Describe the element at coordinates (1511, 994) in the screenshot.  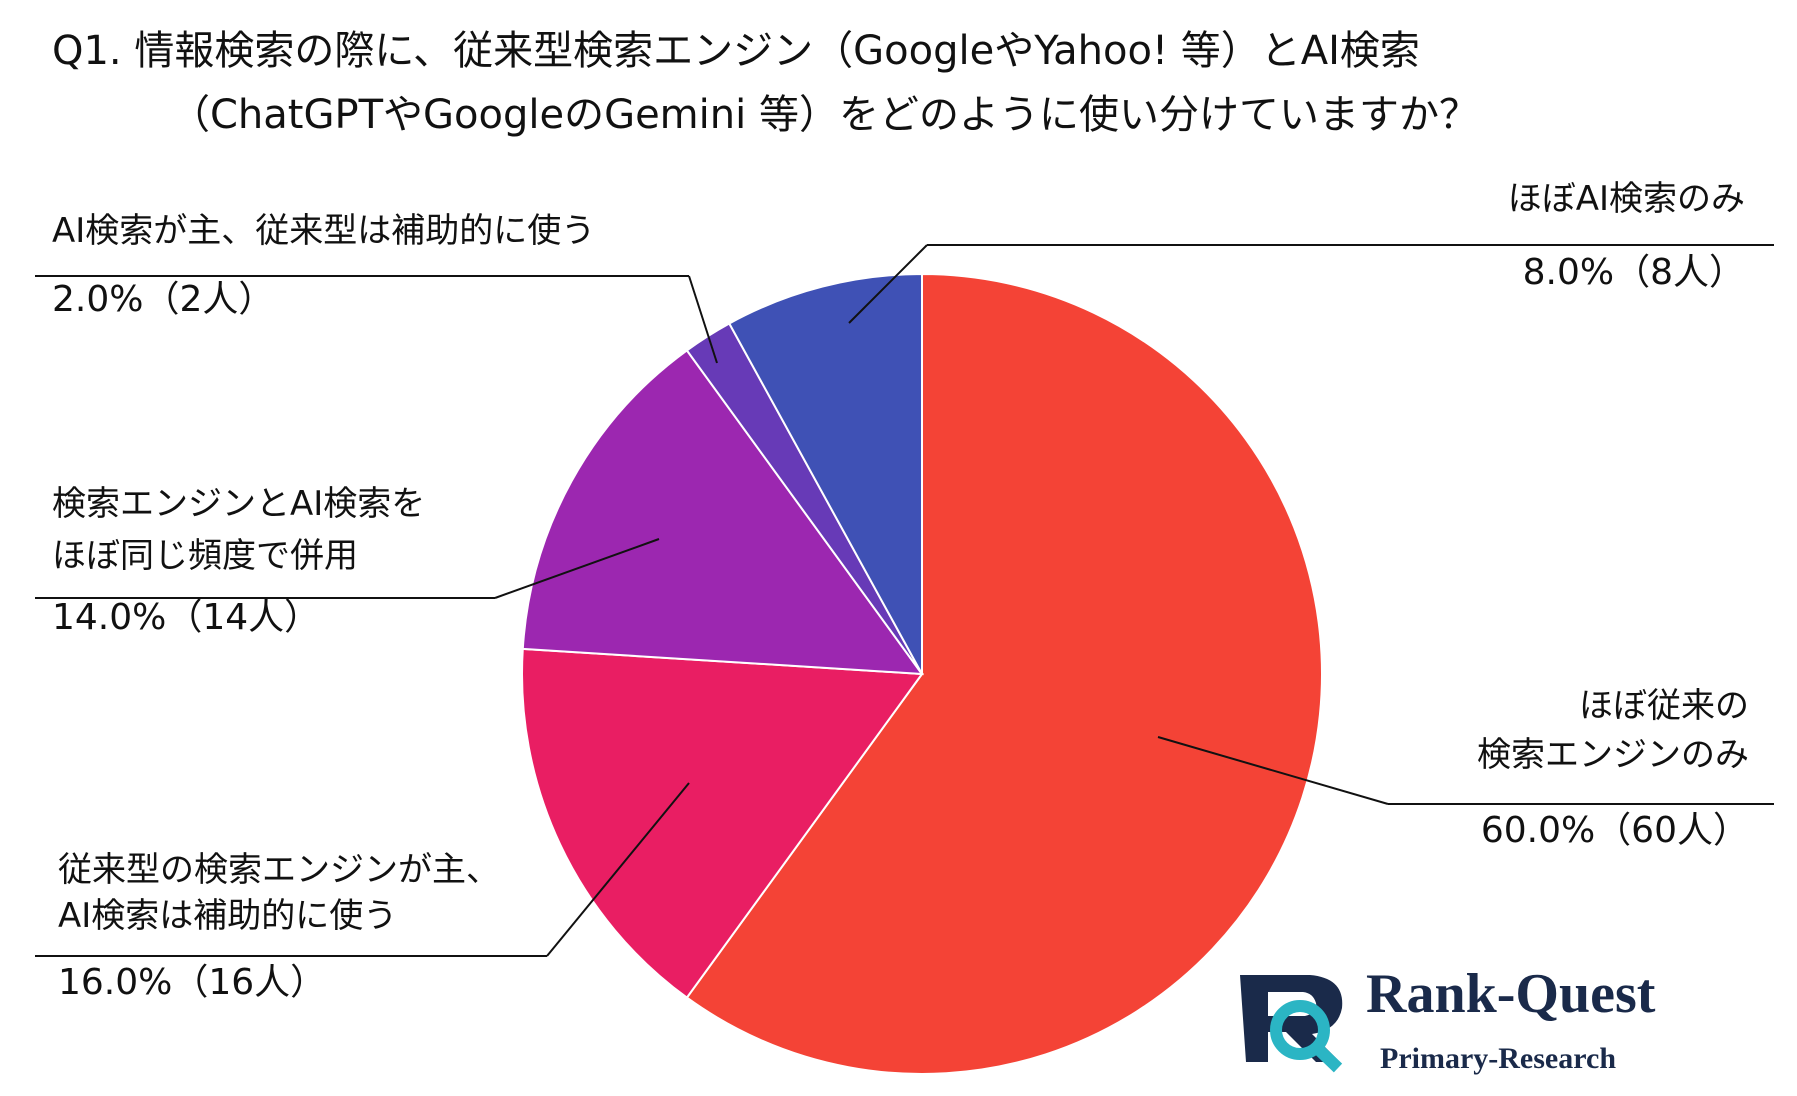
I see `logo-text: Rank-Quest` at that location.